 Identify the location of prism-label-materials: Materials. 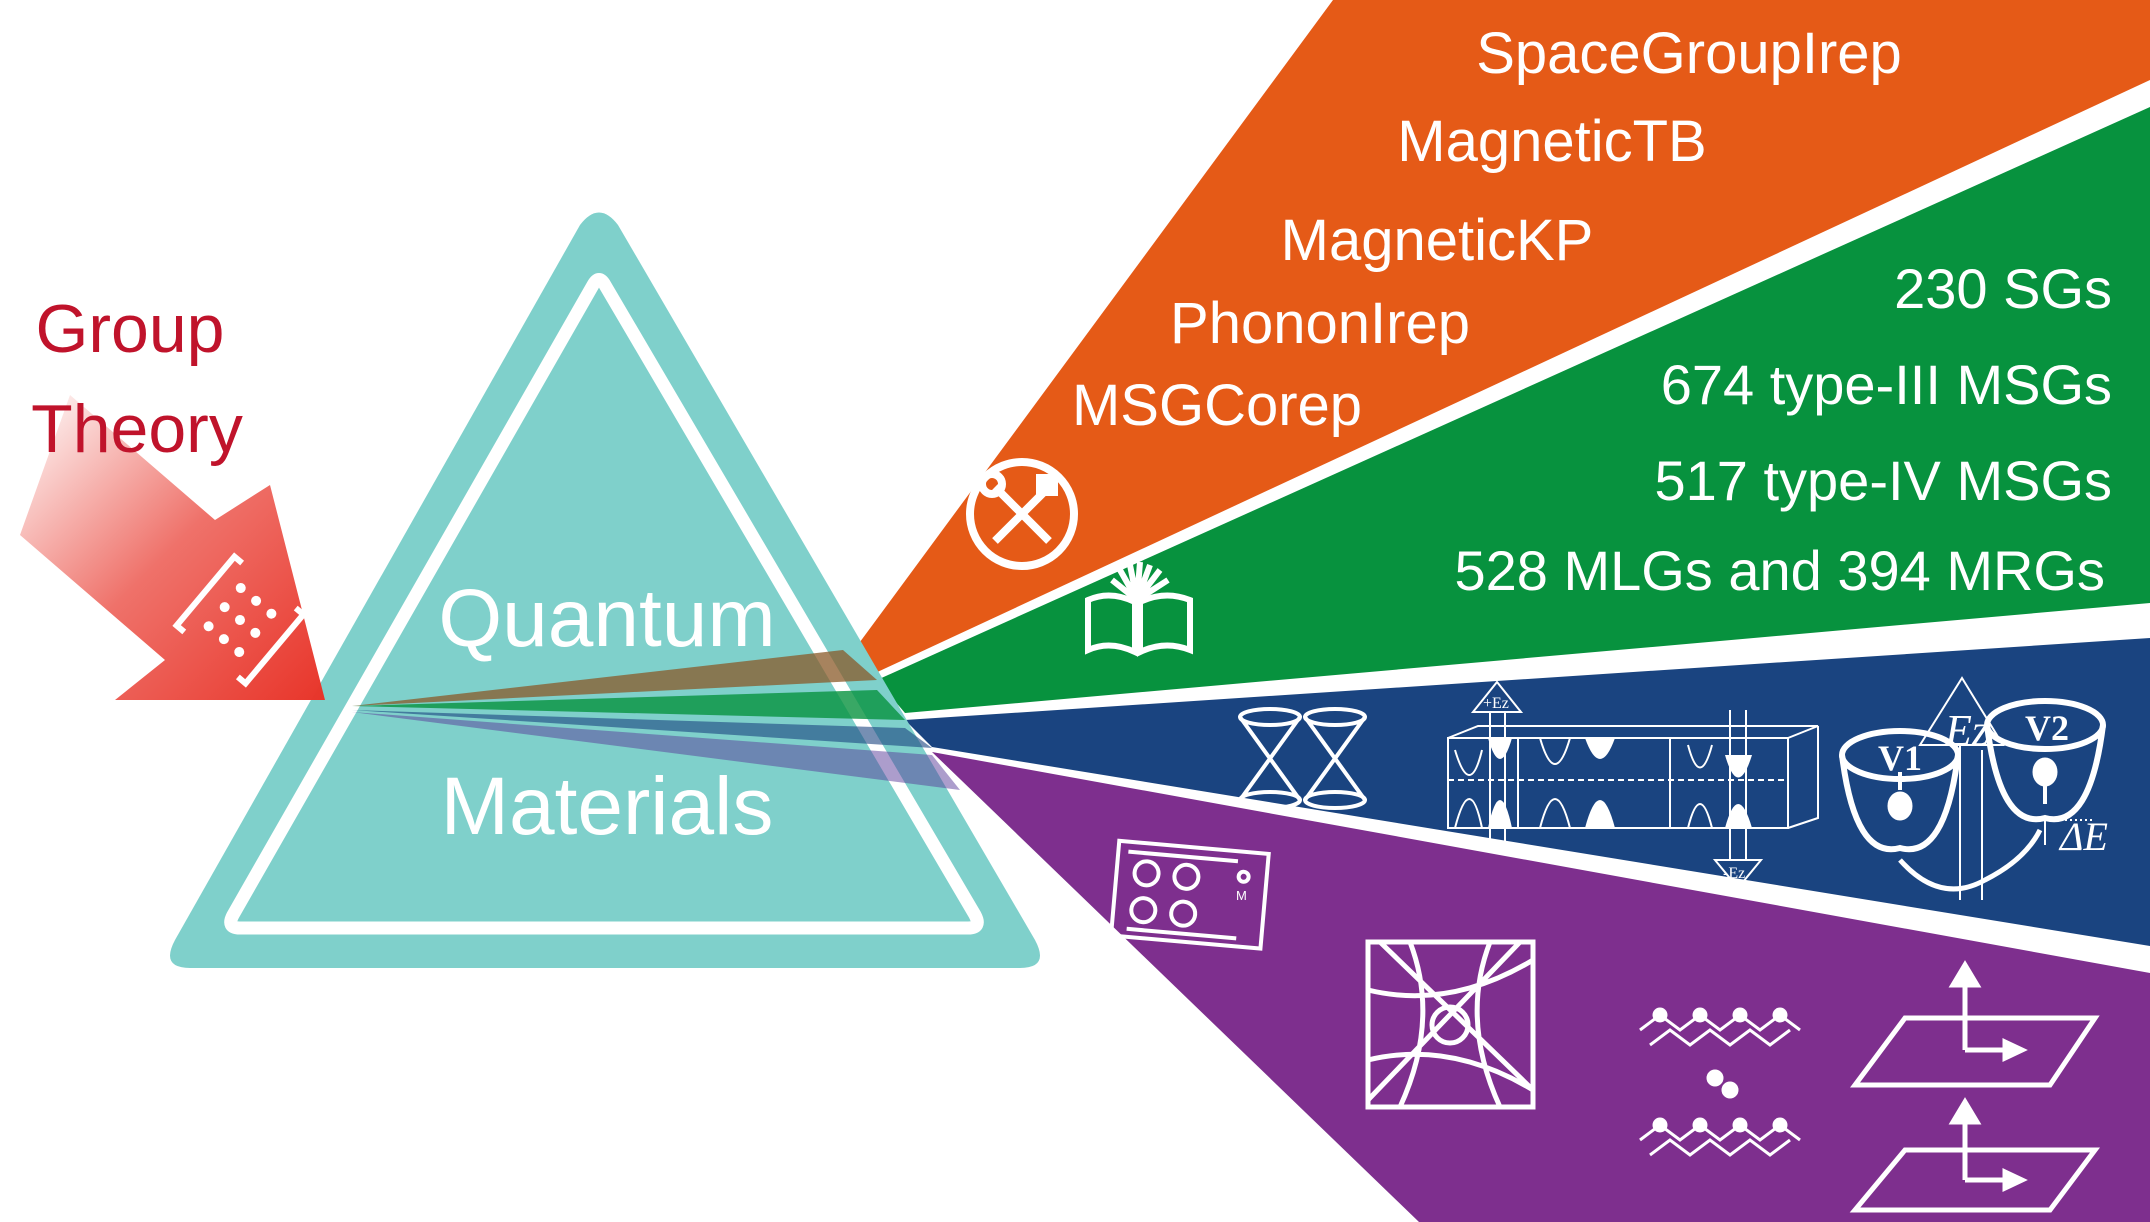
(607, 806).